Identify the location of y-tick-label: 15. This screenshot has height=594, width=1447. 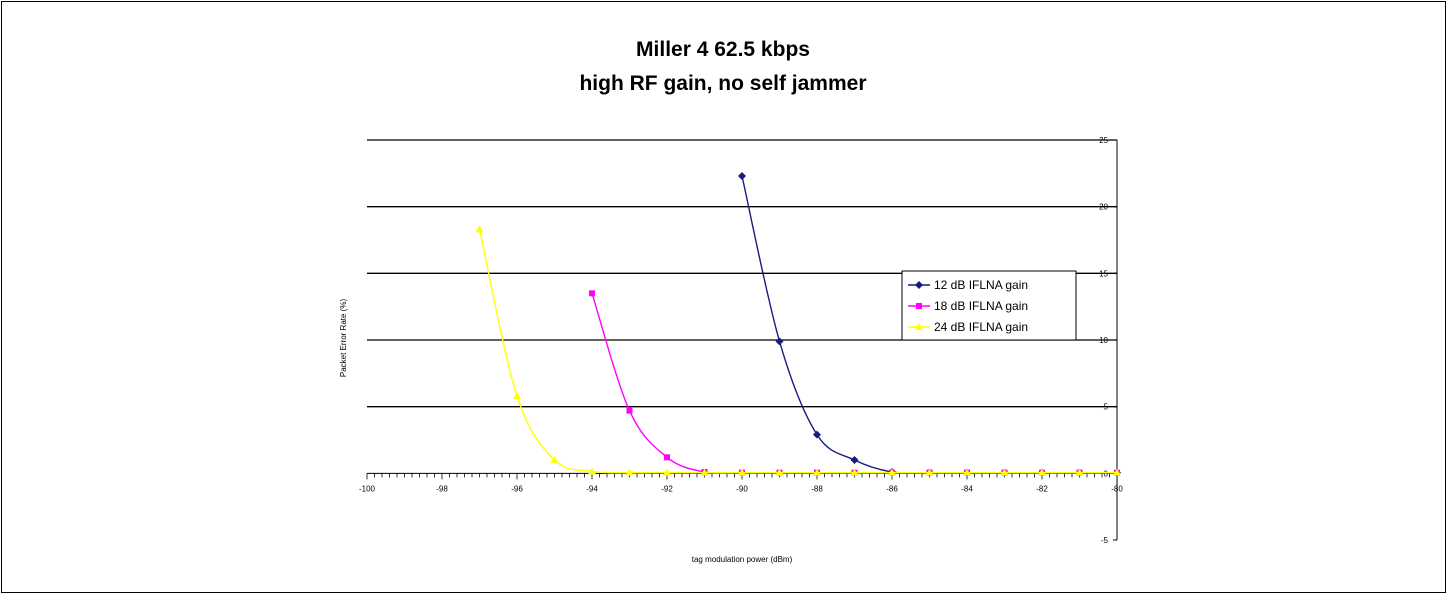
(1103, 273).